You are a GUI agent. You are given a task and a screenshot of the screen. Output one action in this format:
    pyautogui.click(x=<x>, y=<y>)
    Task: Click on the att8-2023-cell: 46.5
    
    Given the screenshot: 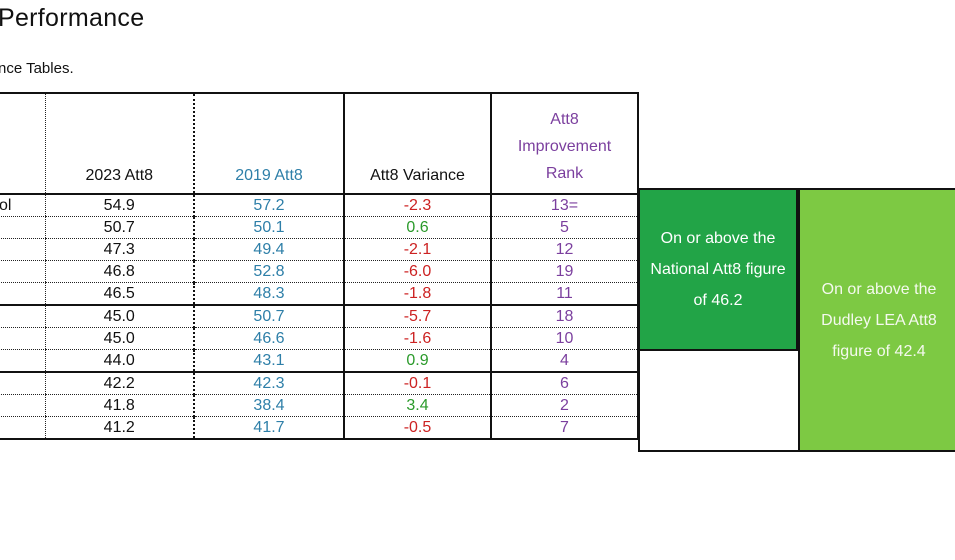 What is the action you would take?
    pyautogui.click(x=119, y=294)
    